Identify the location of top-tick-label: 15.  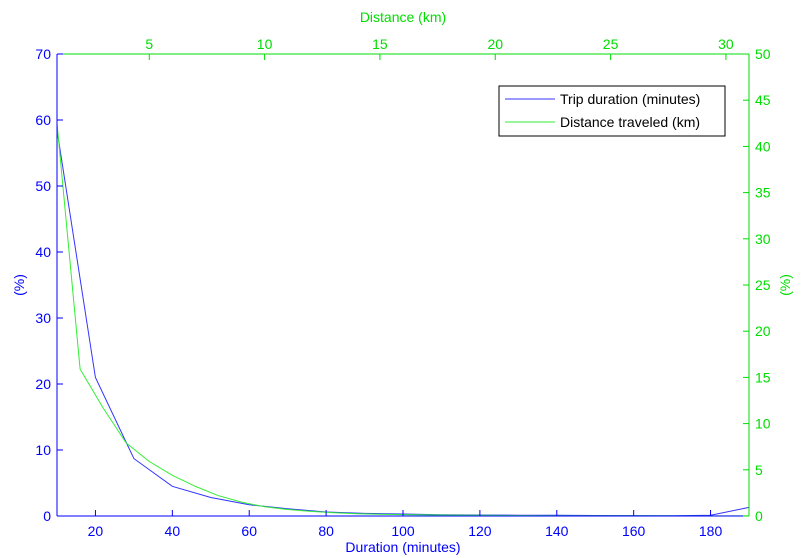
(380, 44).